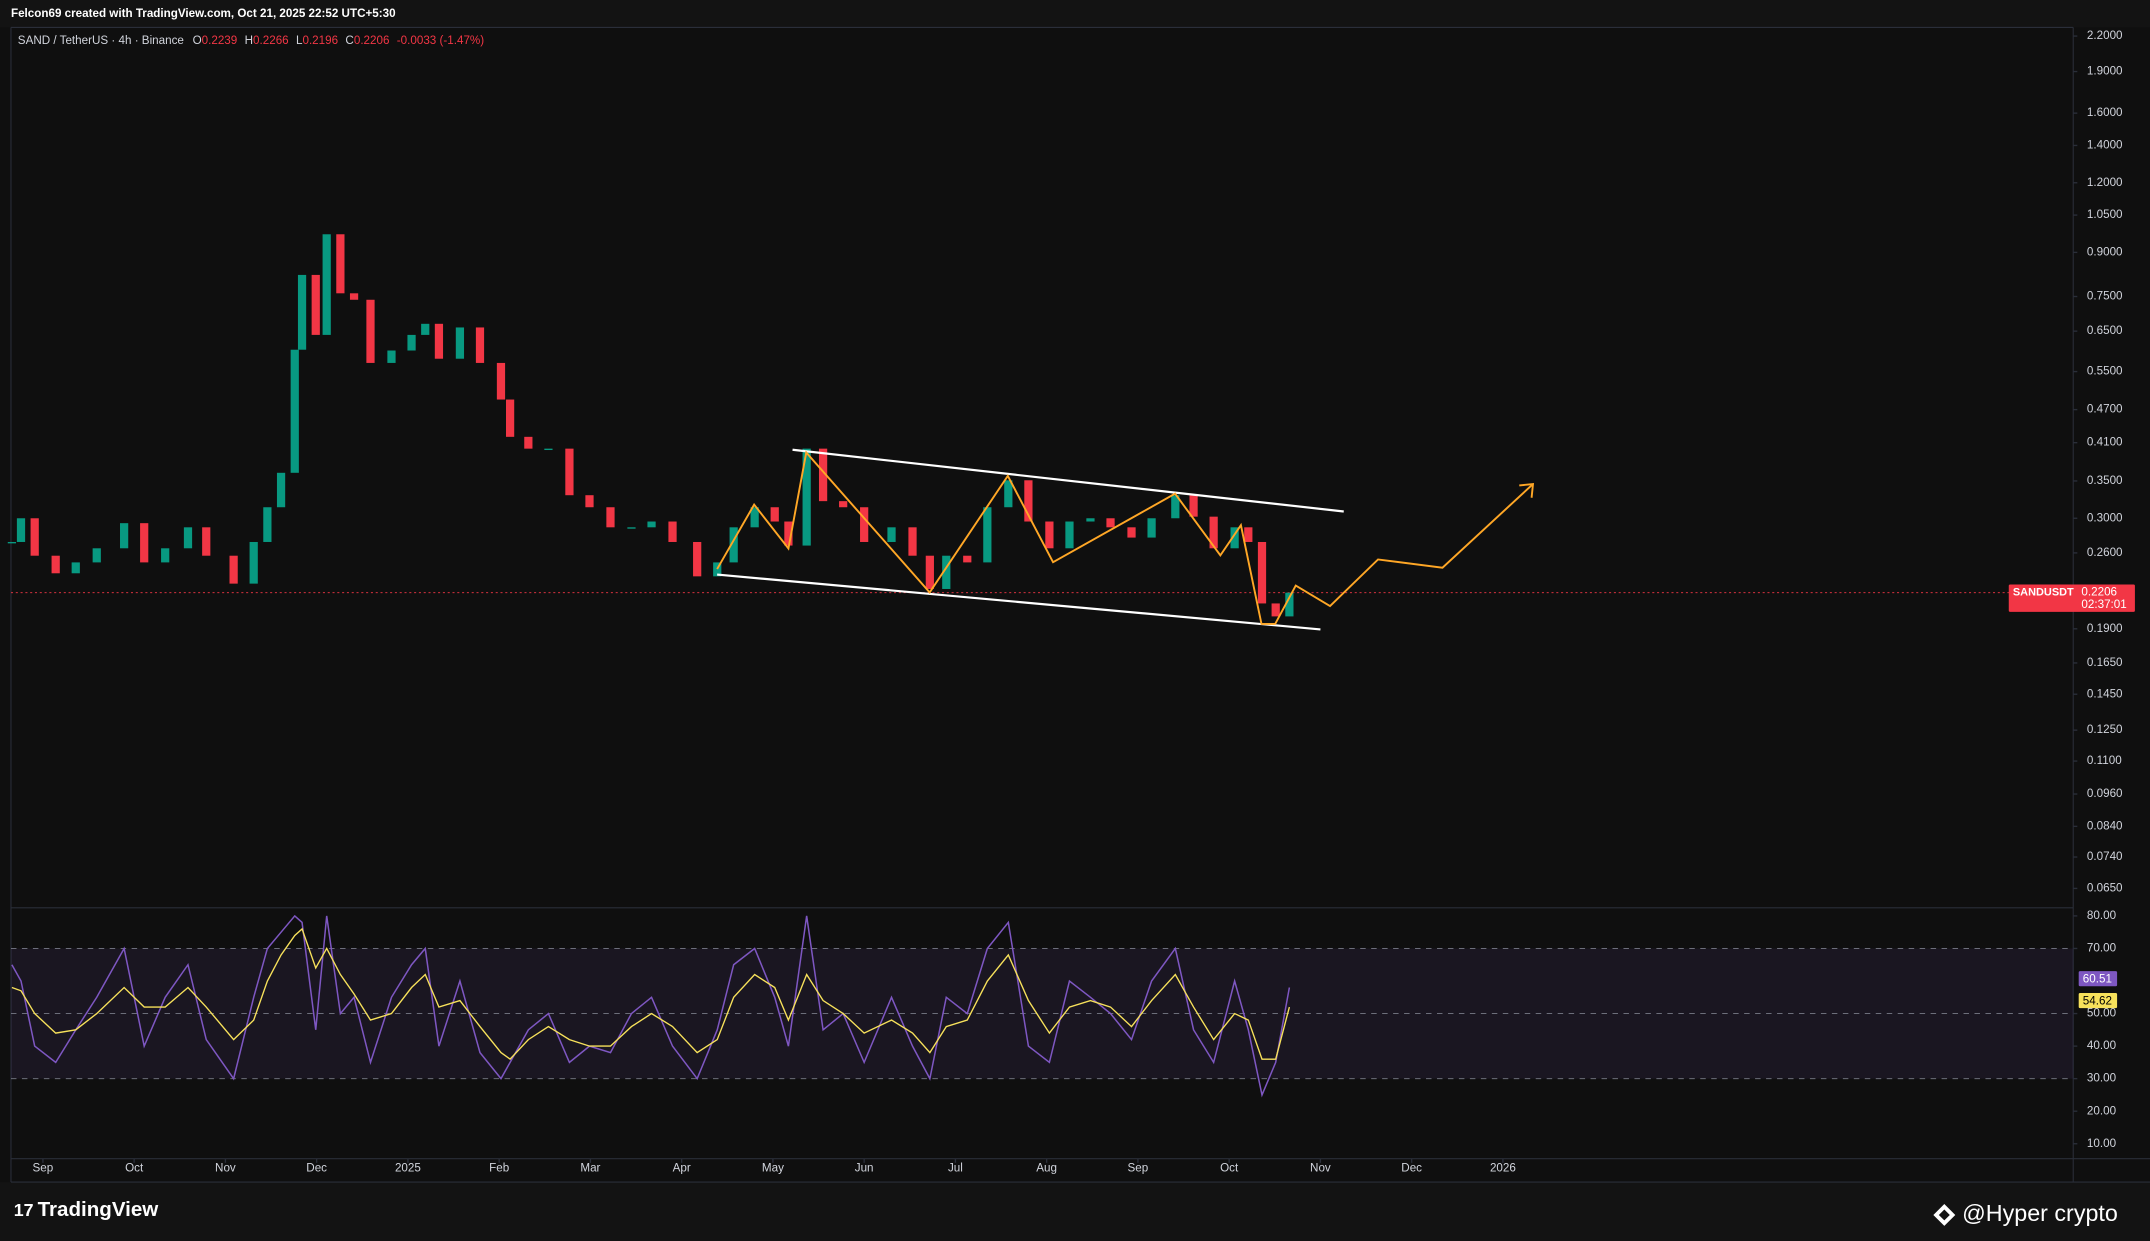  What do you see at coordinates (2105, 552) in the screenshot?
I see `y-tick-label: 0.2600` at bounding box center [2105, 552].